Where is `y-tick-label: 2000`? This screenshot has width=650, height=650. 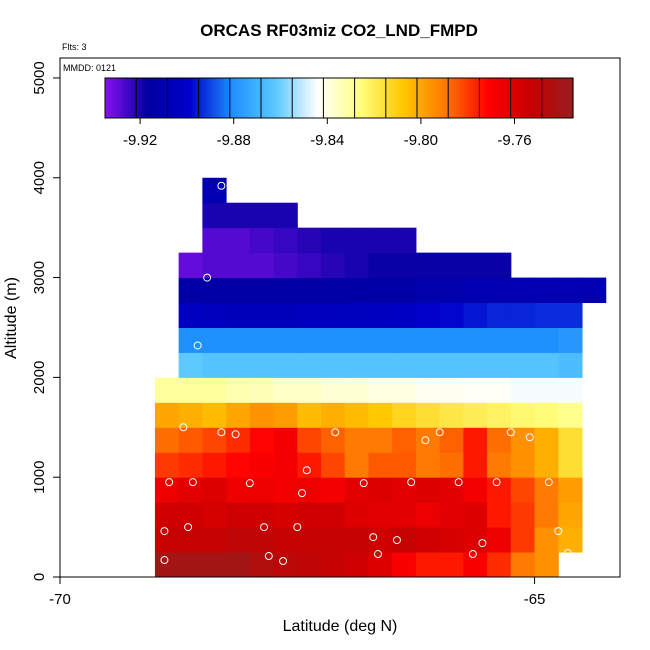
y-tick-label: 2000 is located at coordinates (39, 377).